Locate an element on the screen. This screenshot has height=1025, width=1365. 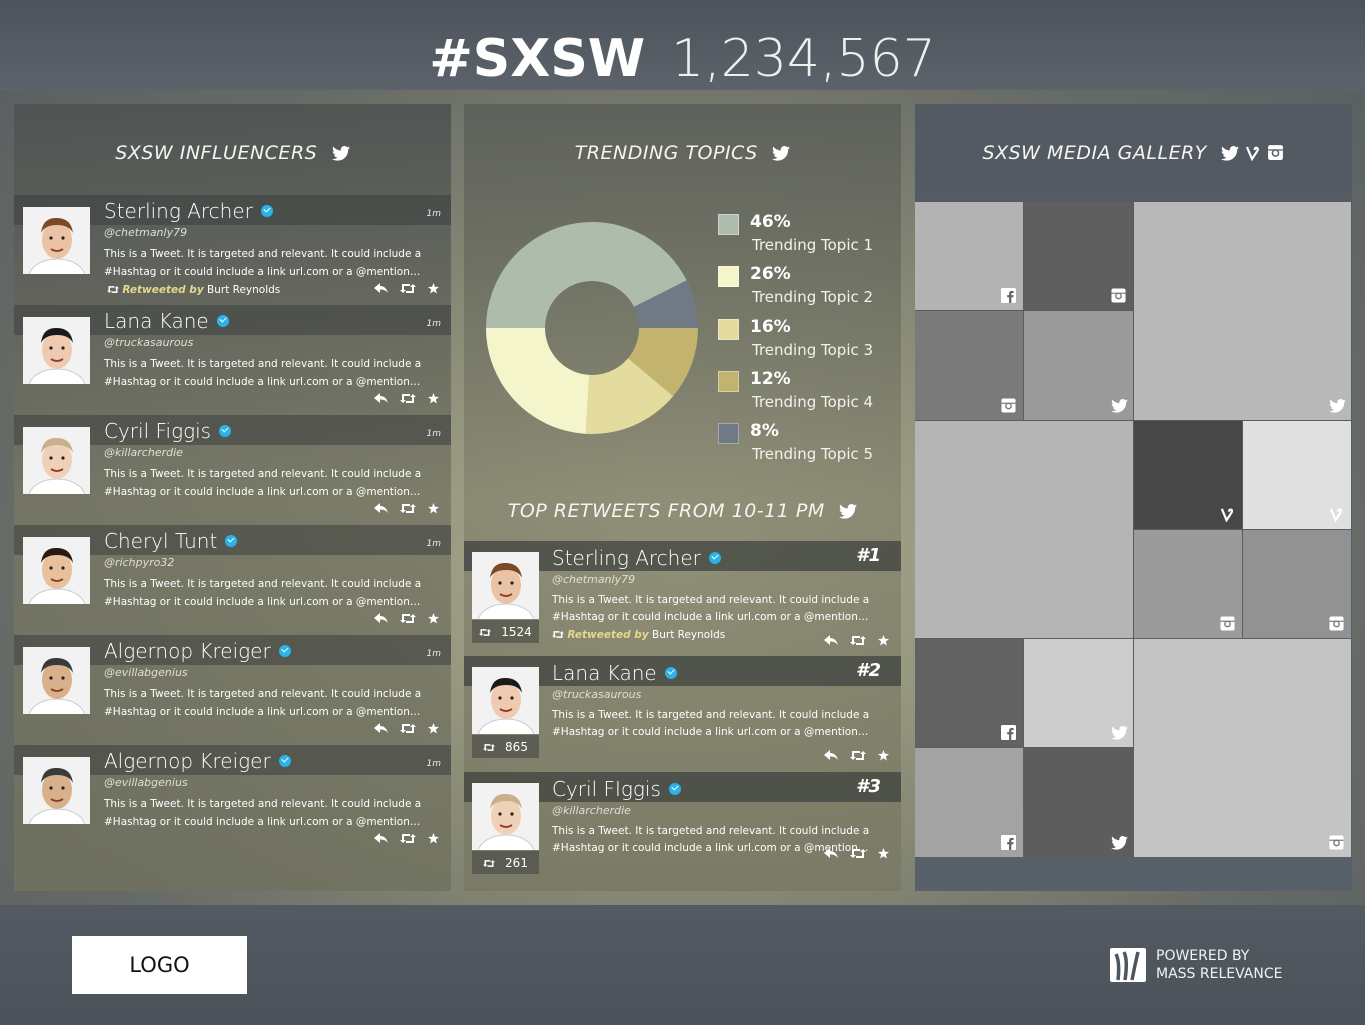
influencers-title: SXSW INFLUENCERS is located at coordinates (232, 153).